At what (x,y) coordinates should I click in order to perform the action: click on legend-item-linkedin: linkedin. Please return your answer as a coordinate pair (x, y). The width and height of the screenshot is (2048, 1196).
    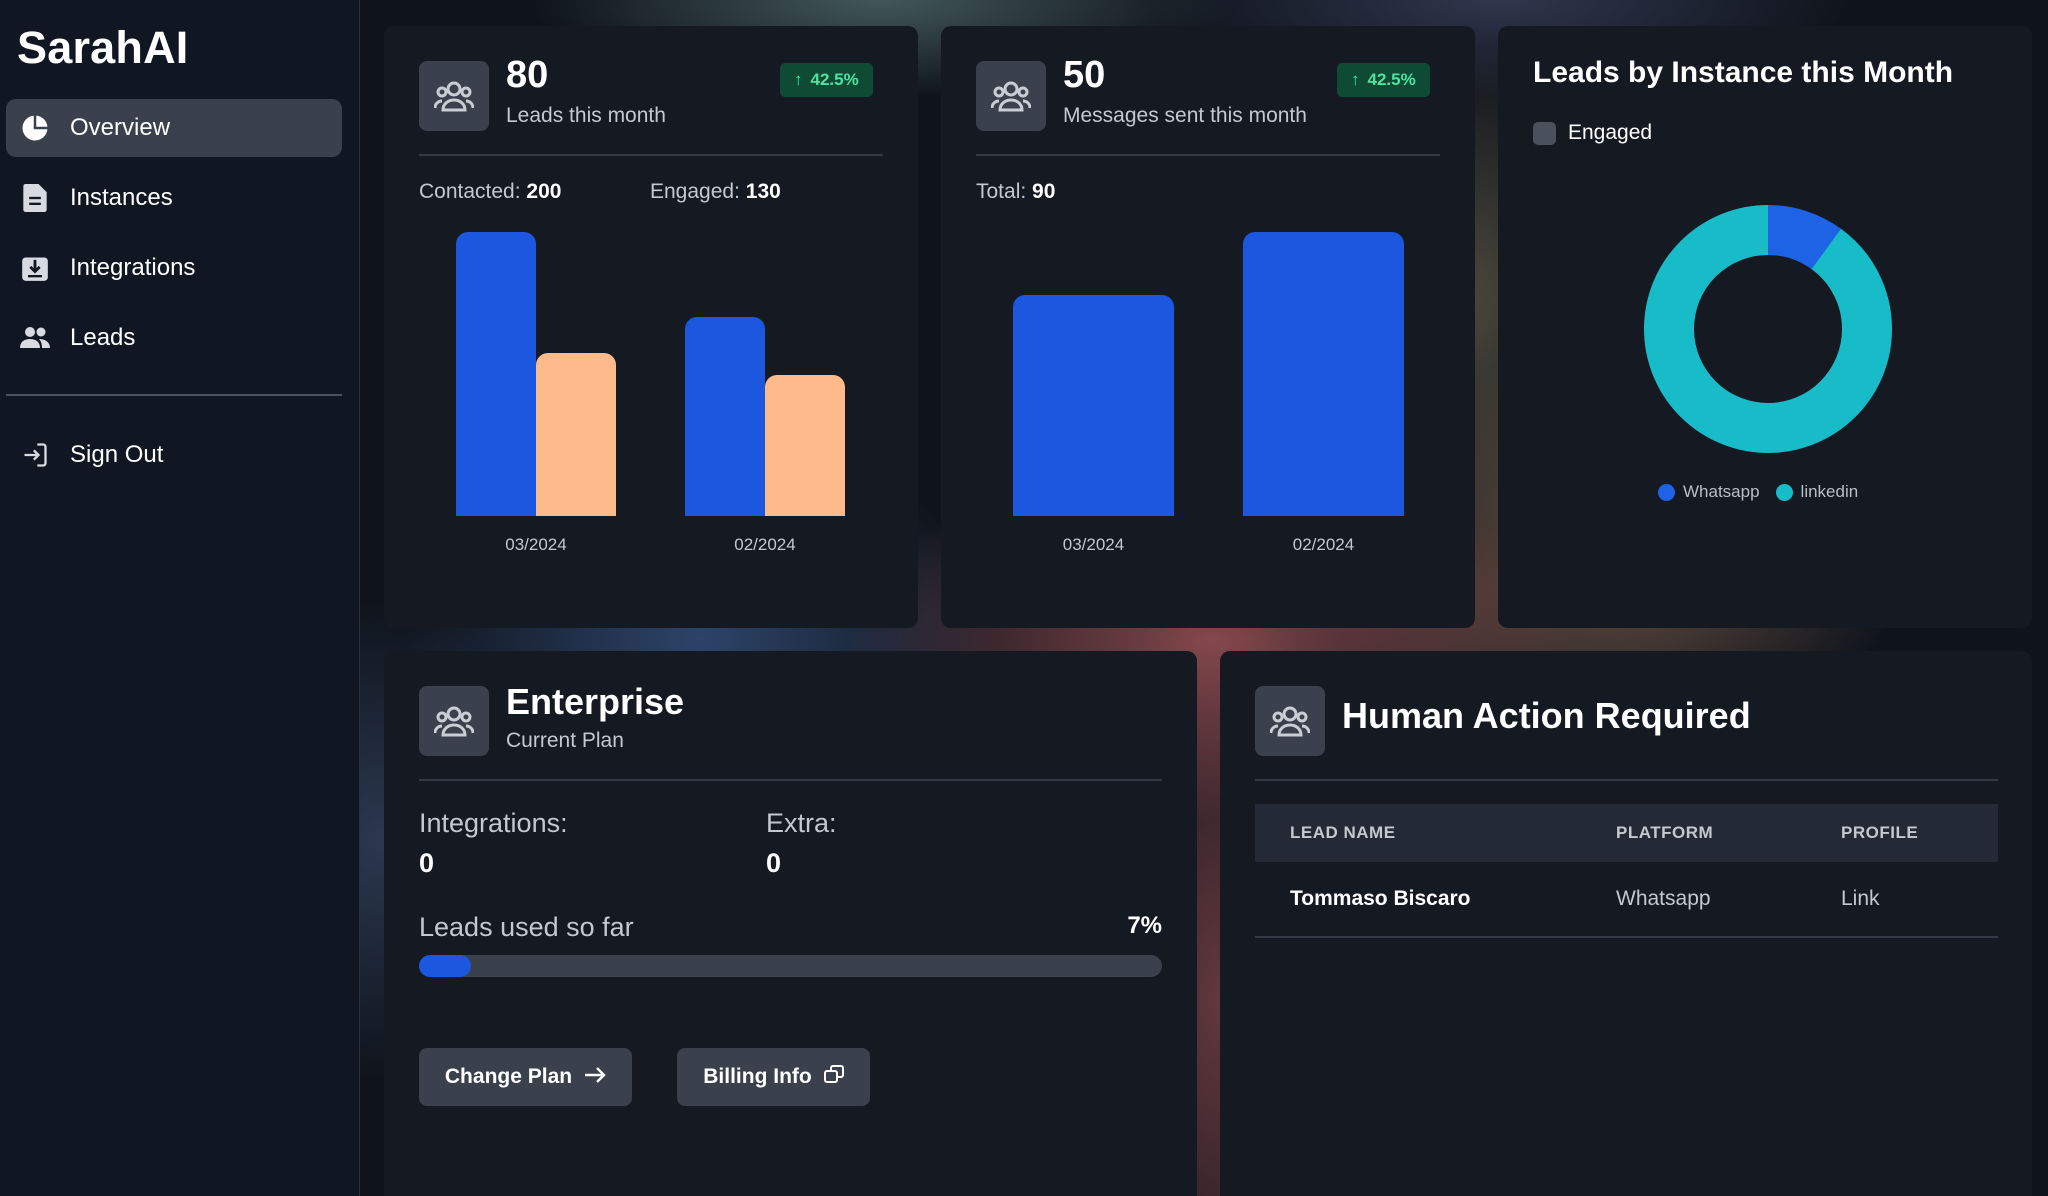
    Looking at the image, I should click on (1817, 492).